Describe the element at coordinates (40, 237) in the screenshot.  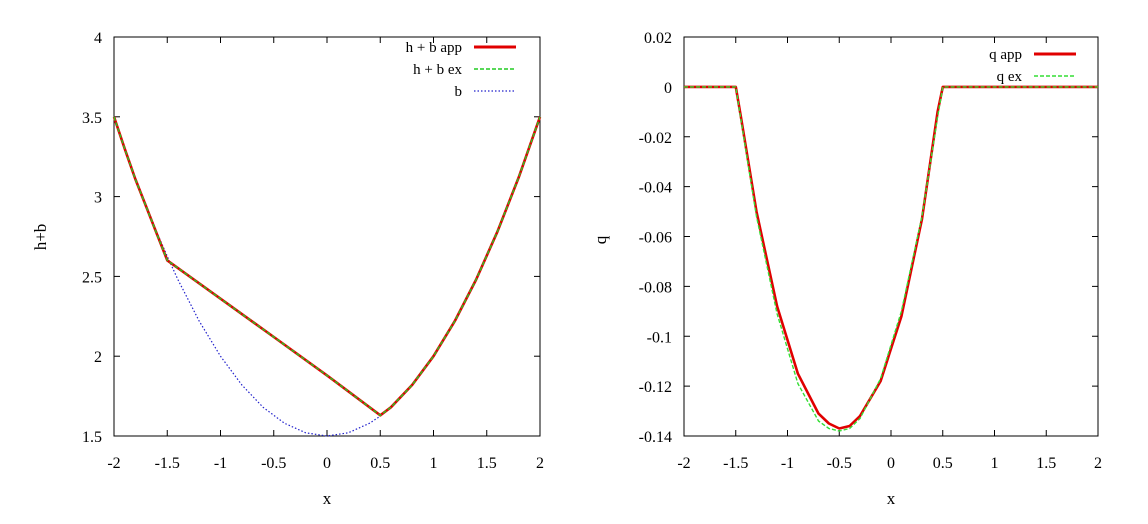
I see `y-axis-label-left: h+b` at that location.